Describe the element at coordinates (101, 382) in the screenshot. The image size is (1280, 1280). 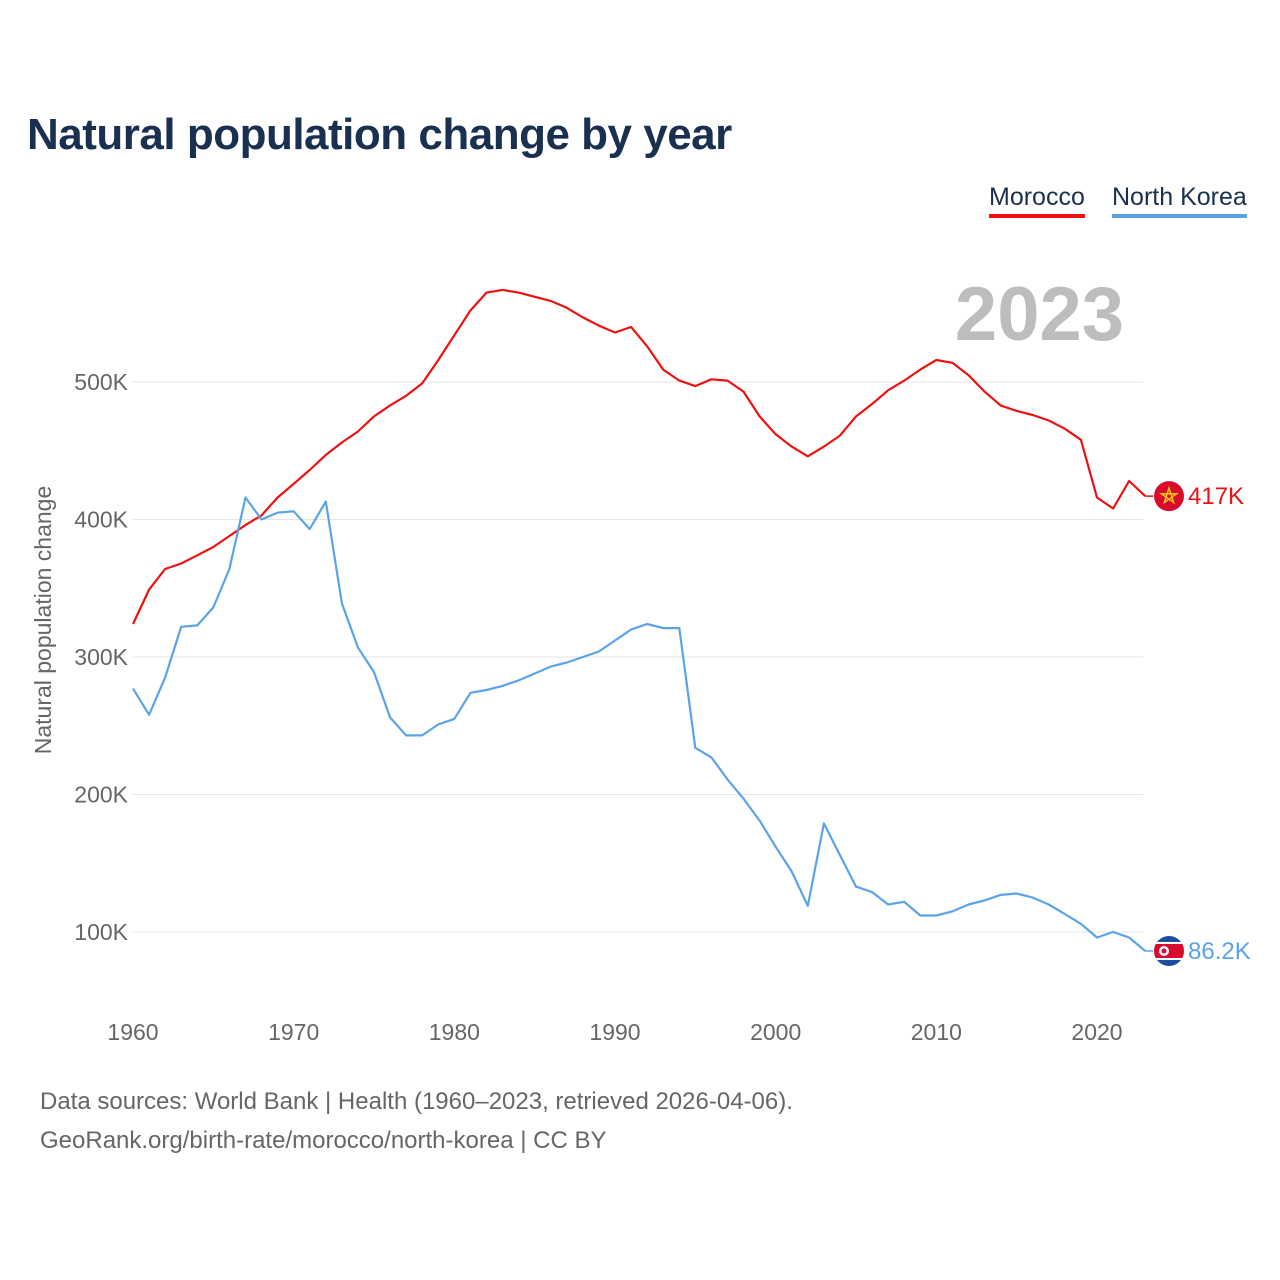
I see `y-tick-label: 500K` at that location.